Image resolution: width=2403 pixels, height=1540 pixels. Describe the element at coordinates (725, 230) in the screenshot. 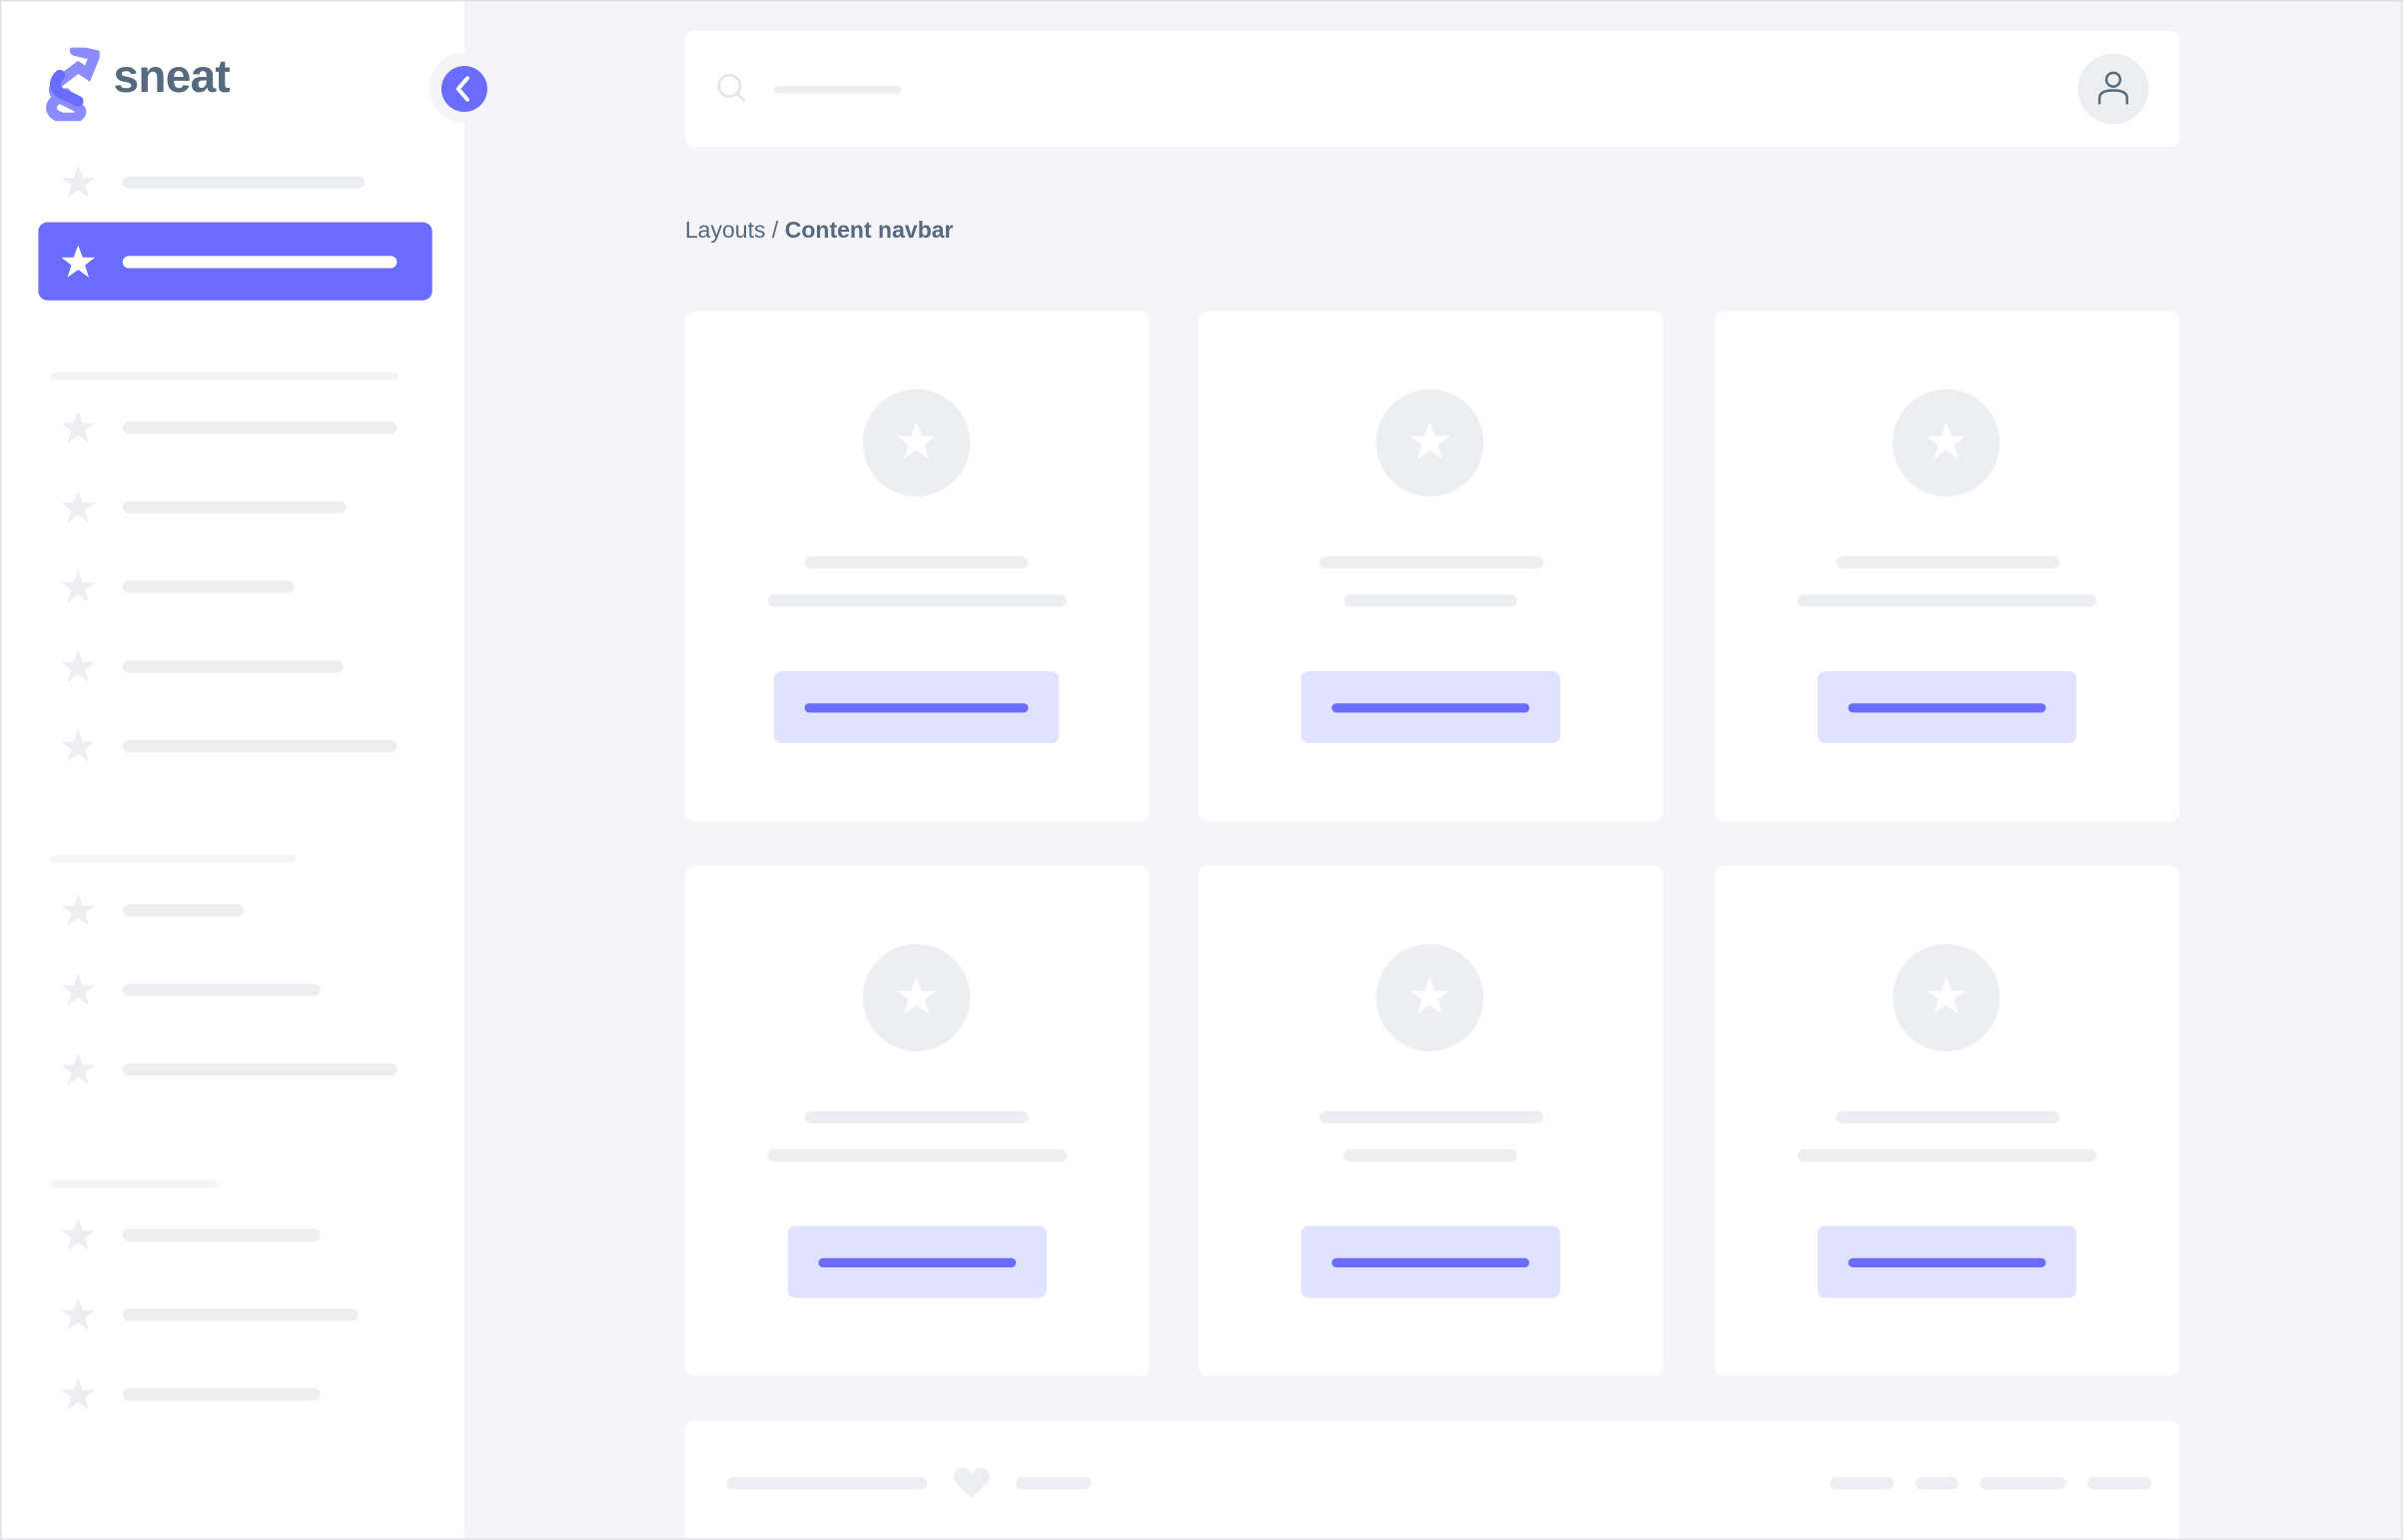

I see `breadcrumb-parent: Layouts` at that location.